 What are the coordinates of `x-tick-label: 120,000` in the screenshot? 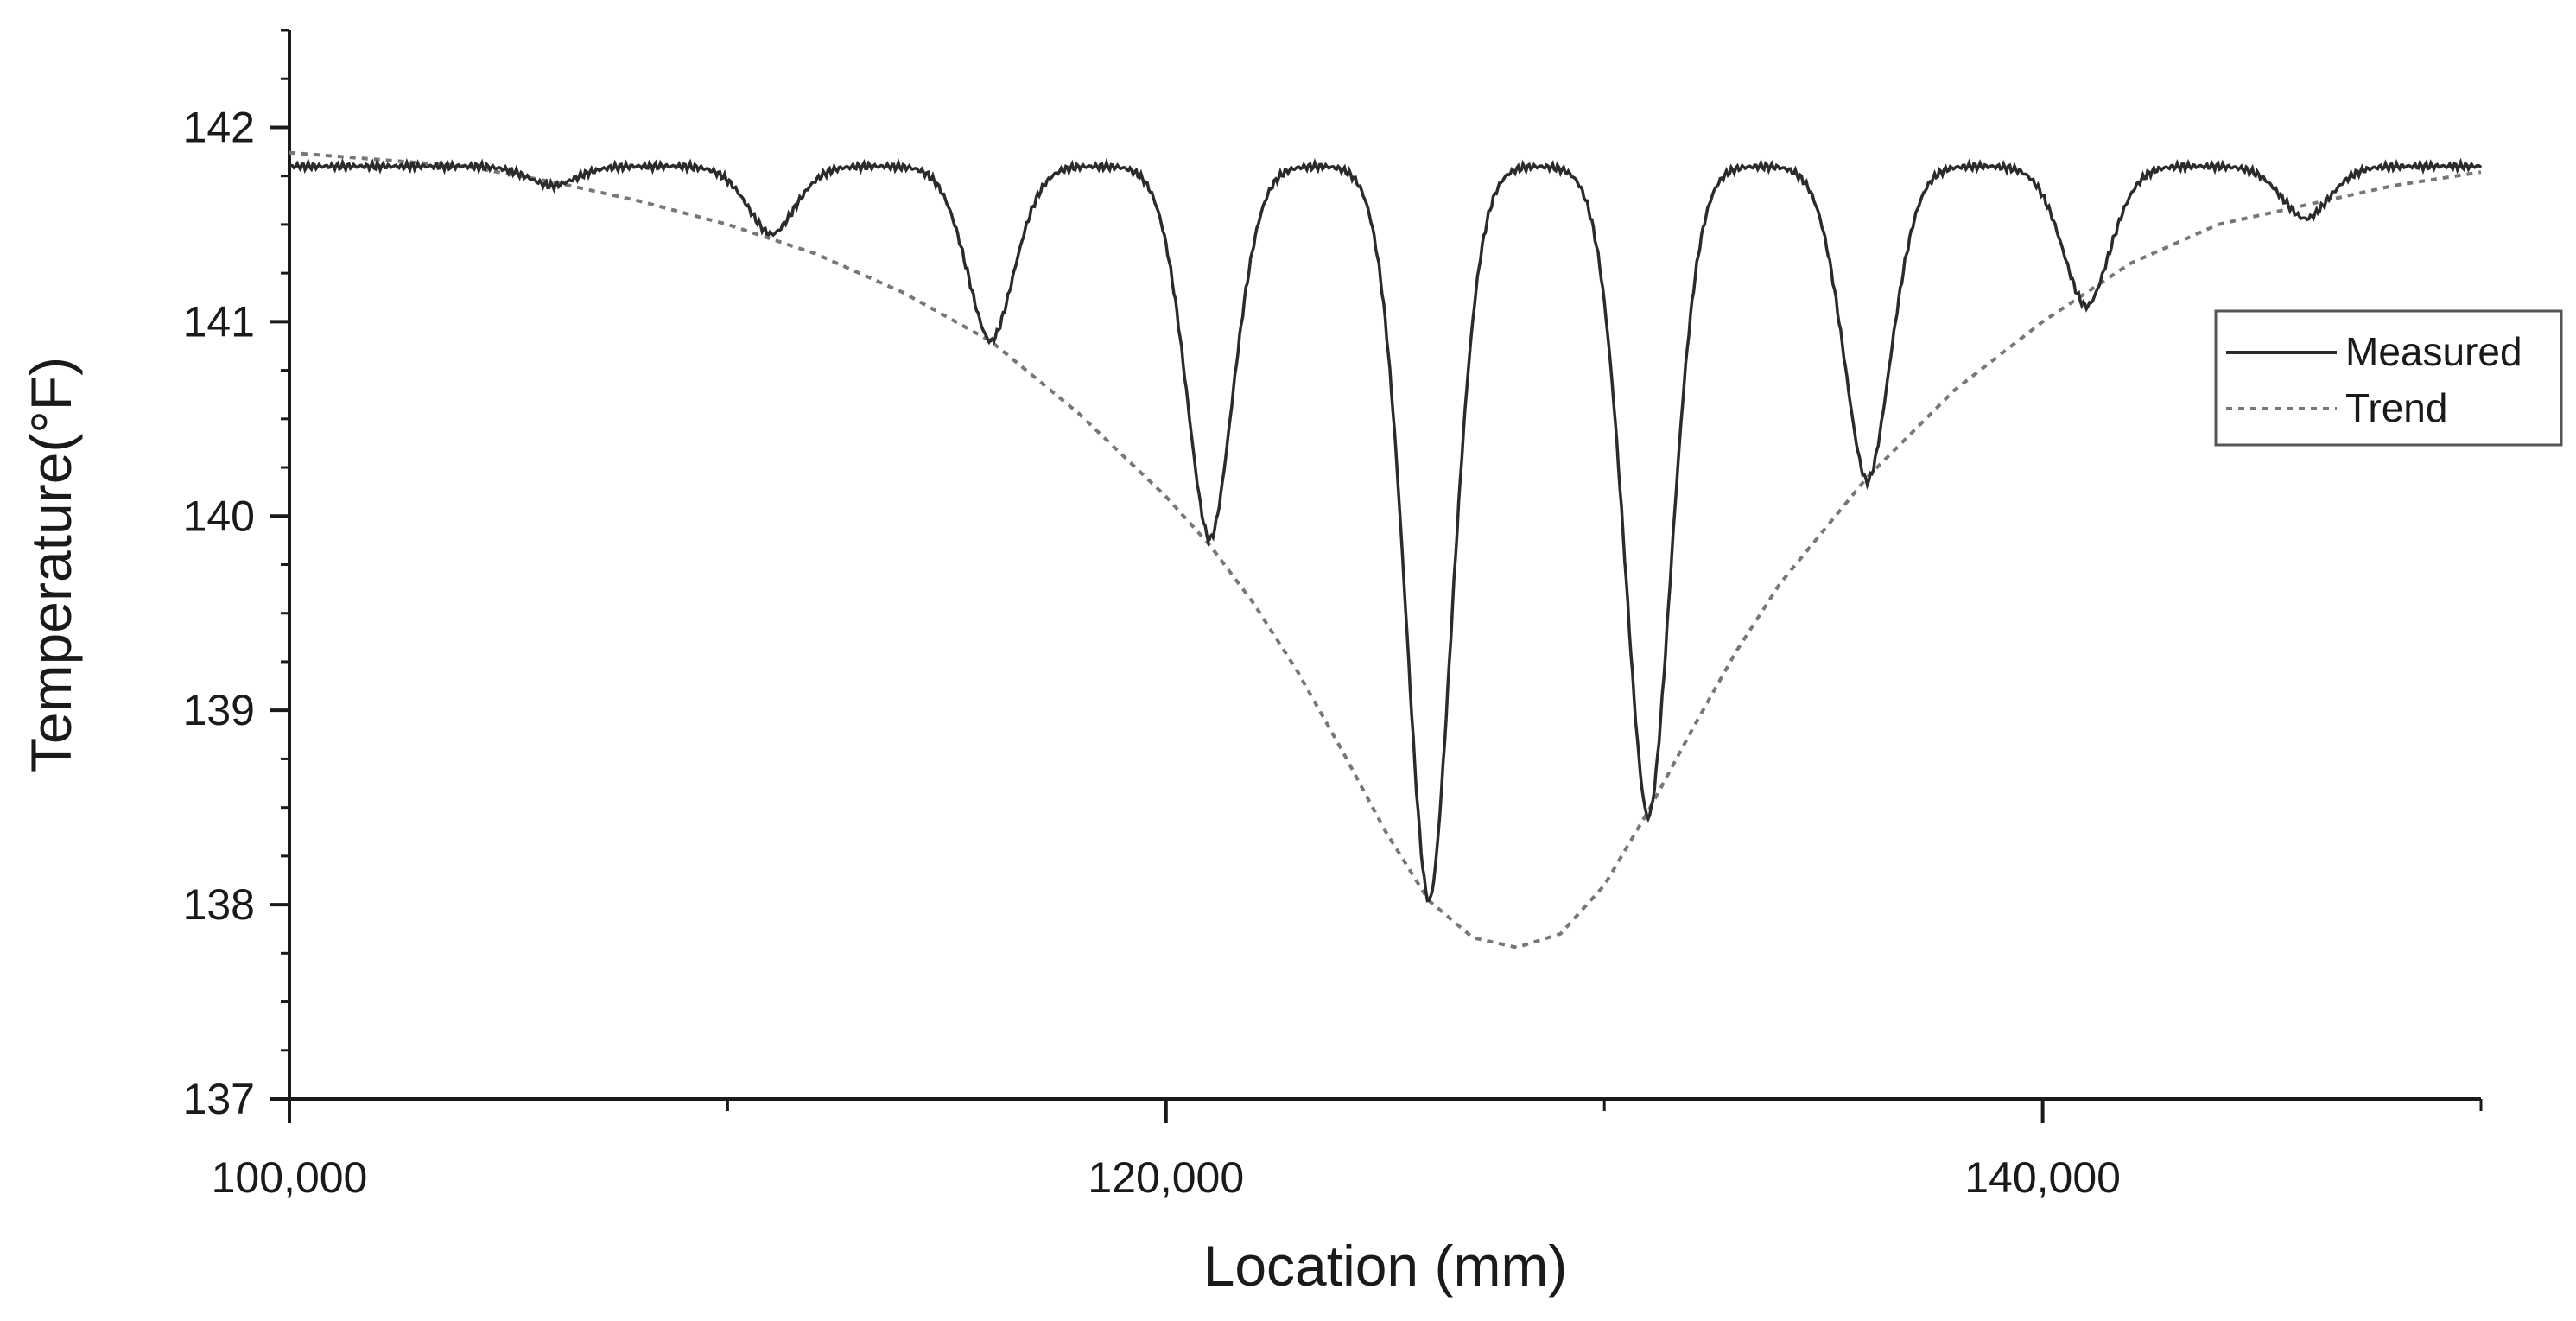 It's located at (1166, 1177).